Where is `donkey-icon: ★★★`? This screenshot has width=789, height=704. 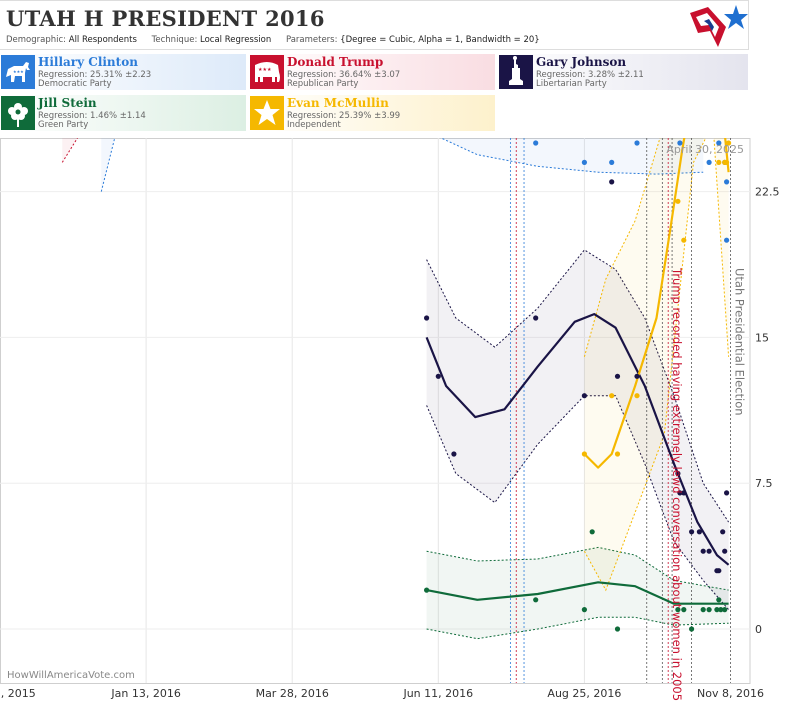 donkey-icon: ★★★ is located at coordinates (18, 72).